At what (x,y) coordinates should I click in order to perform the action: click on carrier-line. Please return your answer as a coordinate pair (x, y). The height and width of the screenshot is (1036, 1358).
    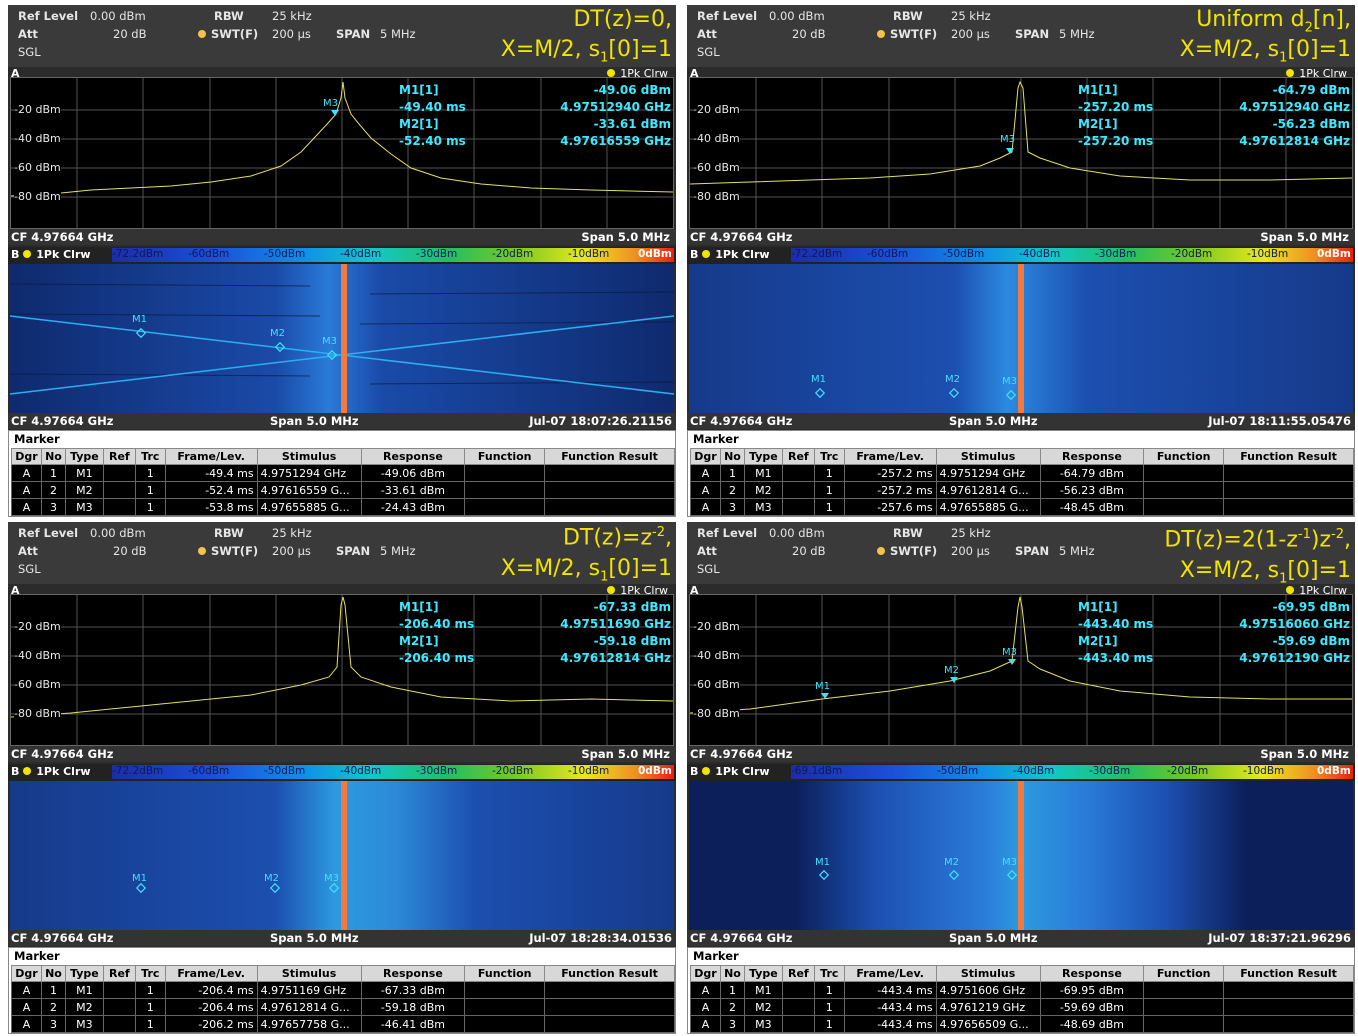
    Looking at the image, I should click on (344, 338).